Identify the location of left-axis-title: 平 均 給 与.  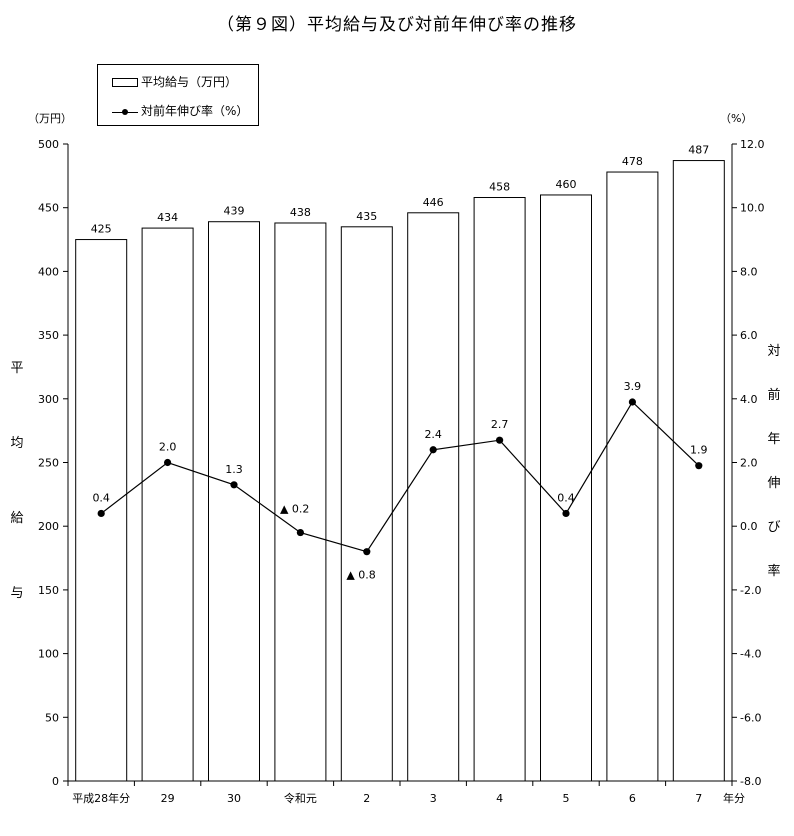
(17, 481).